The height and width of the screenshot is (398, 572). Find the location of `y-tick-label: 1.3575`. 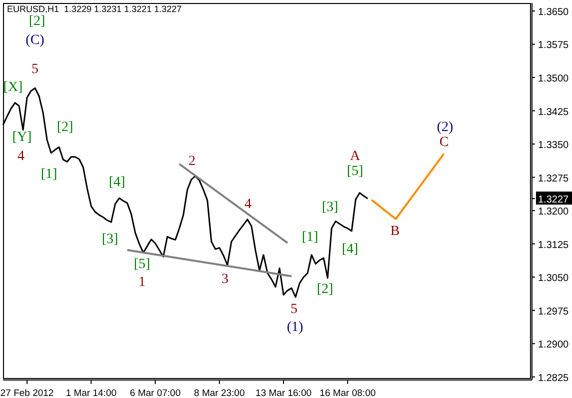

y-tick-label: 1.3575 is located at coordinates (554, 46).